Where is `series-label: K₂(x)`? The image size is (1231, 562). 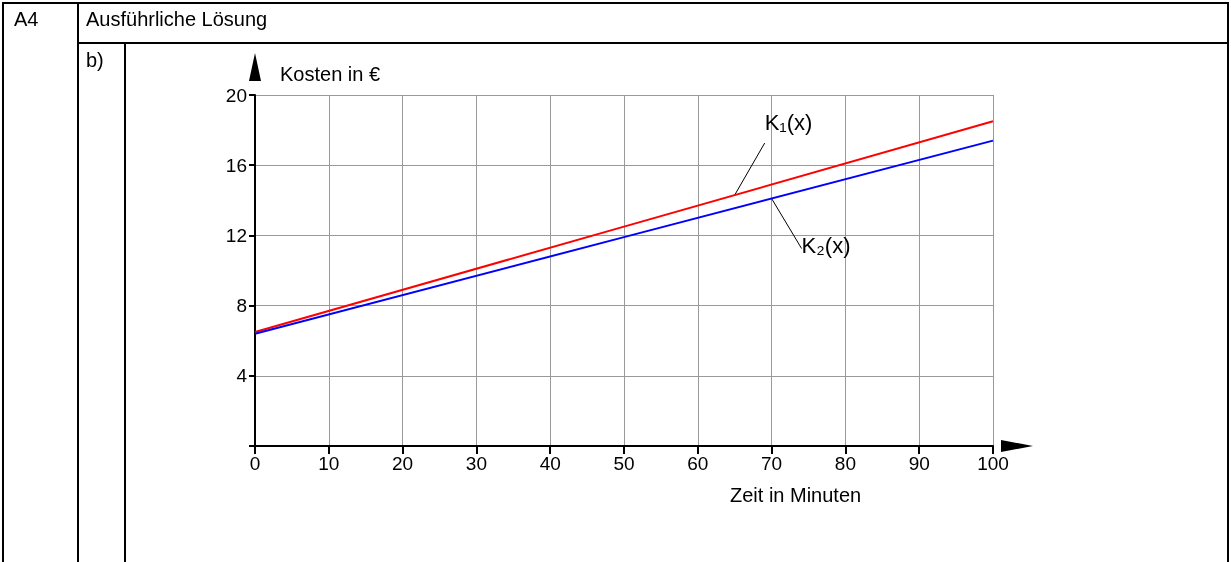
series-label: K₂(x) is located at coordinates (826, 246).